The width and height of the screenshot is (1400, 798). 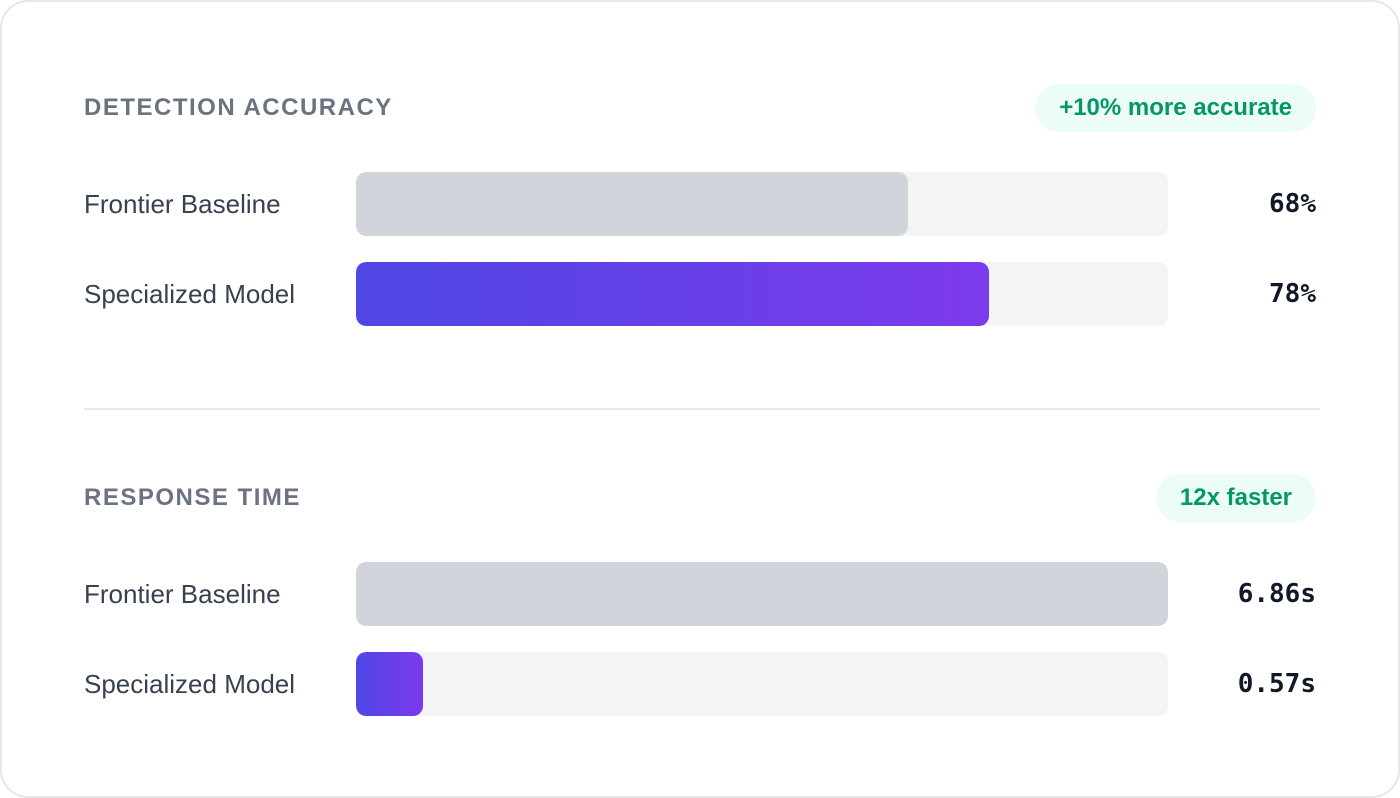 What do you see at coordinates (702, 409) in the screenshot?
I see `divider` at bounding box center [702, 409].